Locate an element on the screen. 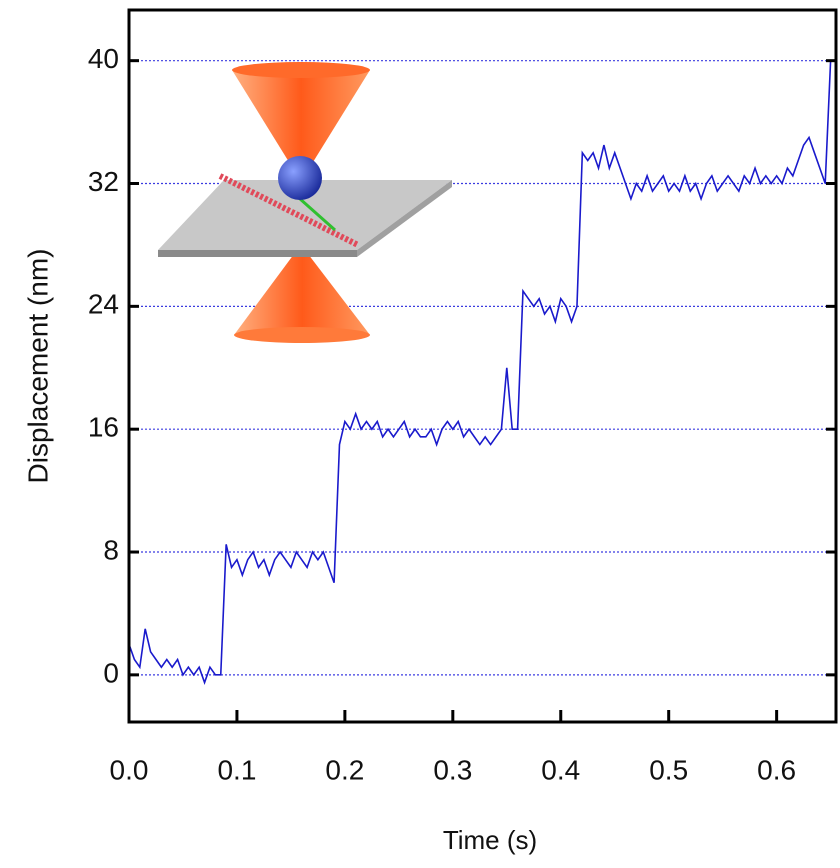  x-tick-label: 0.2 is located at coordinates (344, 769).